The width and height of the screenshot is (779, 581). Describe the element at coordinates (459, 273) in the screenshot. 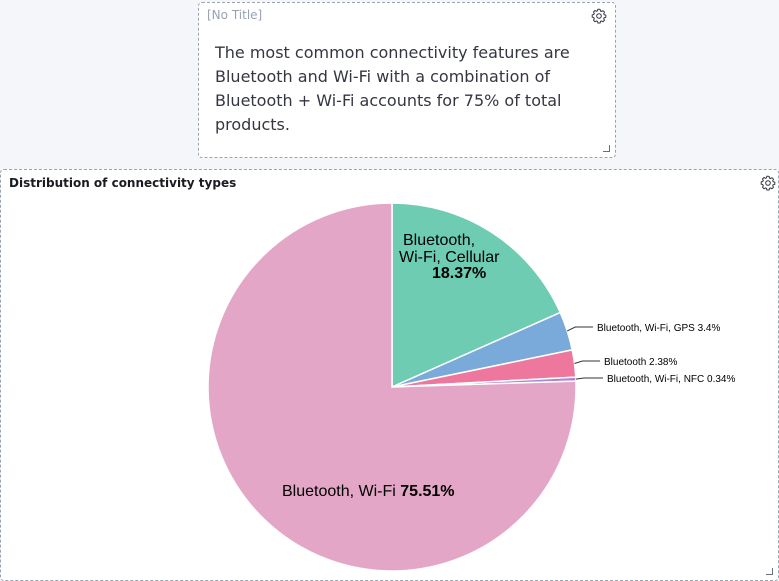

I see `slice-value-label: 18.37%` at that location.